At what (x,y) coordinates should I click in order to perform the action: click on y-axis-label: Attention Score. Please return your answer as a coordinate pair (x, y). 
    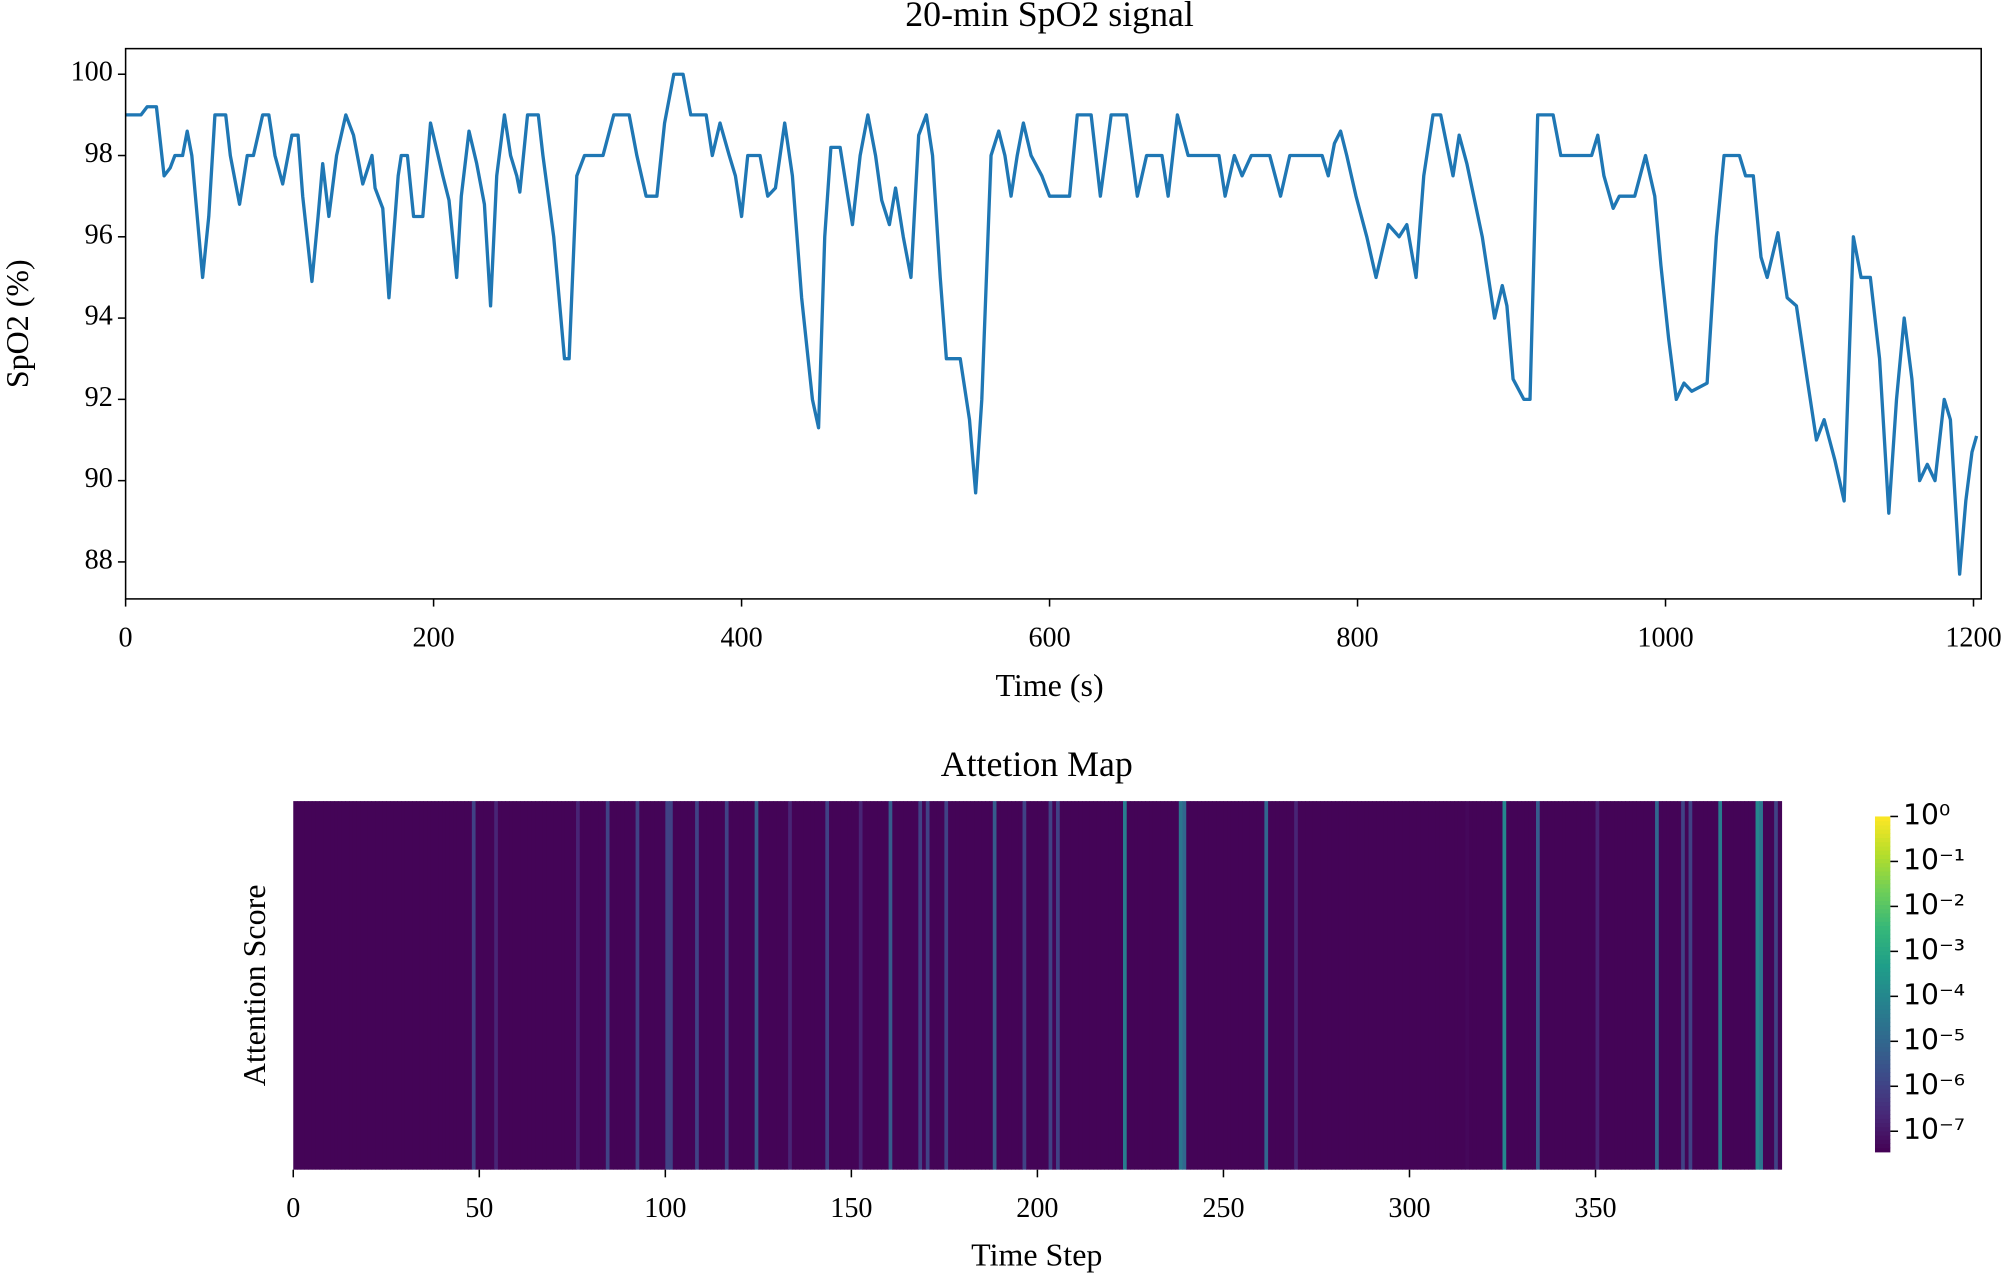
    Looking at the image, I should click on (254, 986).